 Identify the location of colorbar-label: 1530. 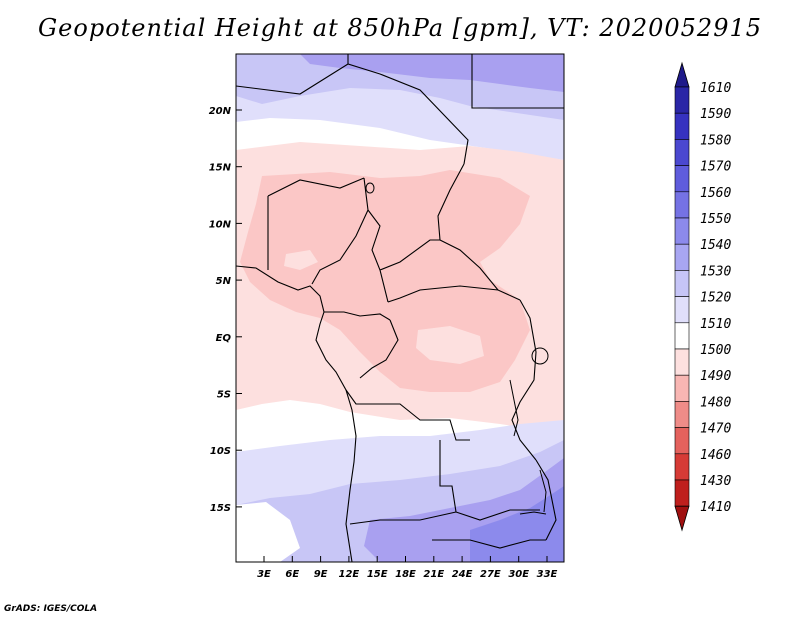
(715, 271).